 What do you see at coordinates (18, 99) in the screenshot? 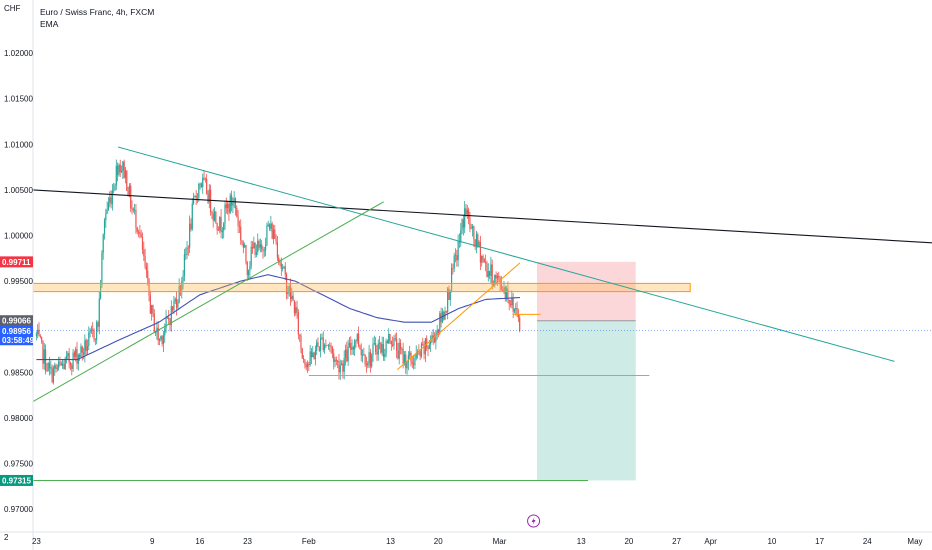
I see `y-tick-label: 1.01500` at bounding box center [18, 99].